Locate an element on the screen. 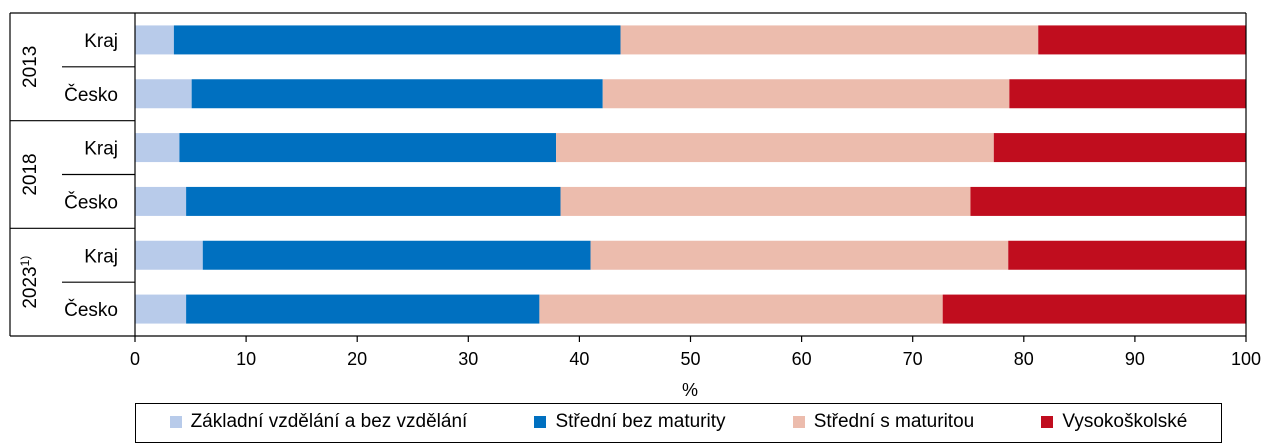  bar-česko-2013-series-2 is located at coordinates (806, 94).